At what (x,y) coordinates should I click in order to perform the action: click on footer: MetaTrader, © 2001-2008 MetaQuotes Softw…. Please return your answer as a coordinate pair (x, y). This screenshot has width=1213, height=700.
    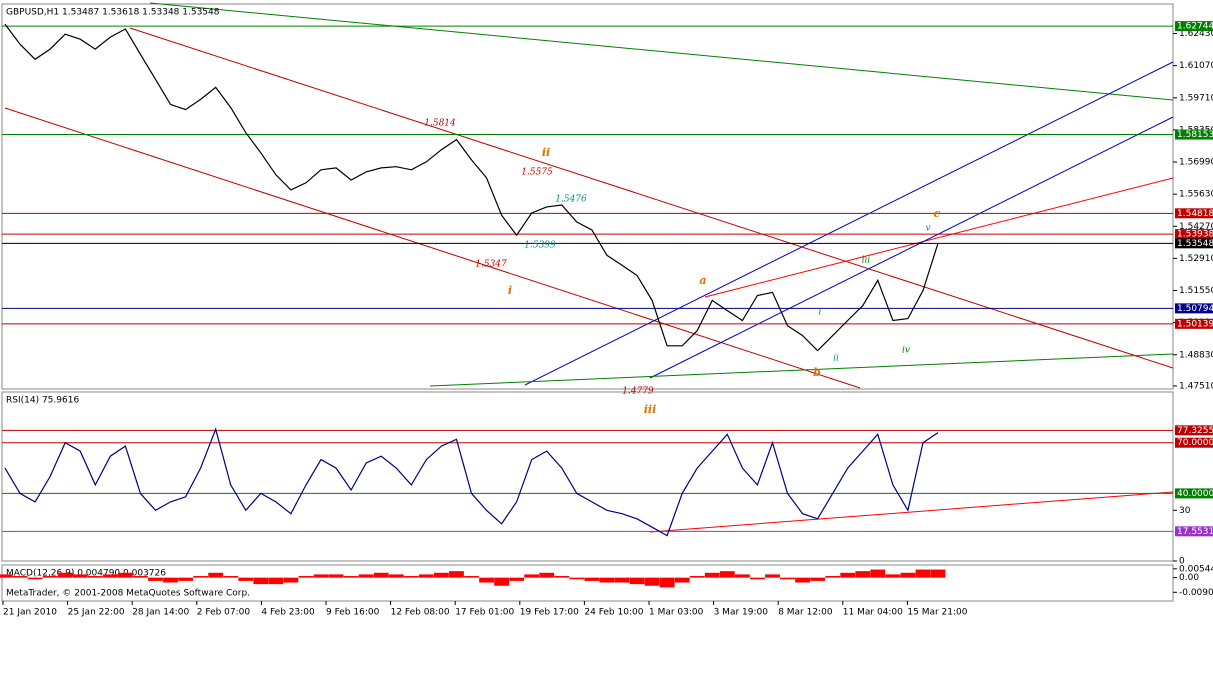
    Looking at the image, I should click on (128, 594).